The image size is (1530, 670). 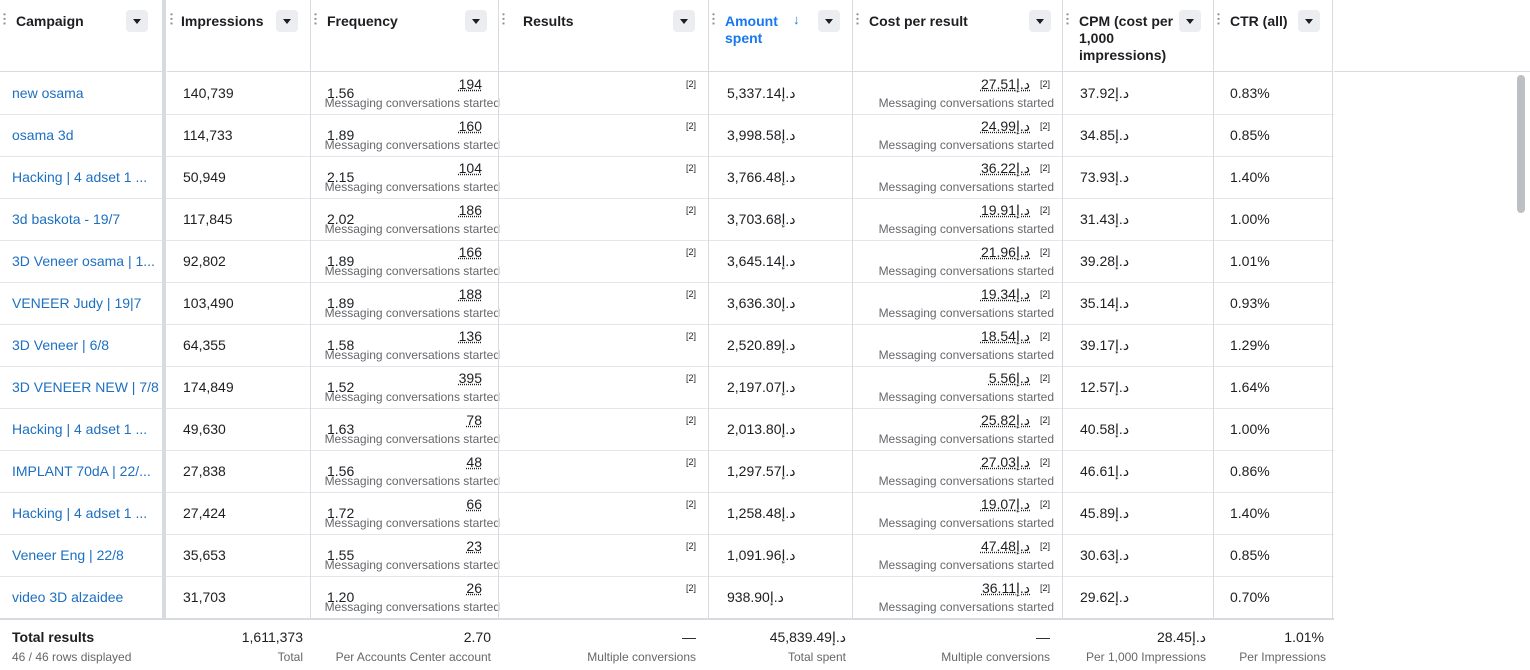 What do you see at coordinates (1138, 36) in the screenshot?
I see `column-header-cpm: CPM (cost per 1,000 impressions)` at bounding box center [1138, 36].